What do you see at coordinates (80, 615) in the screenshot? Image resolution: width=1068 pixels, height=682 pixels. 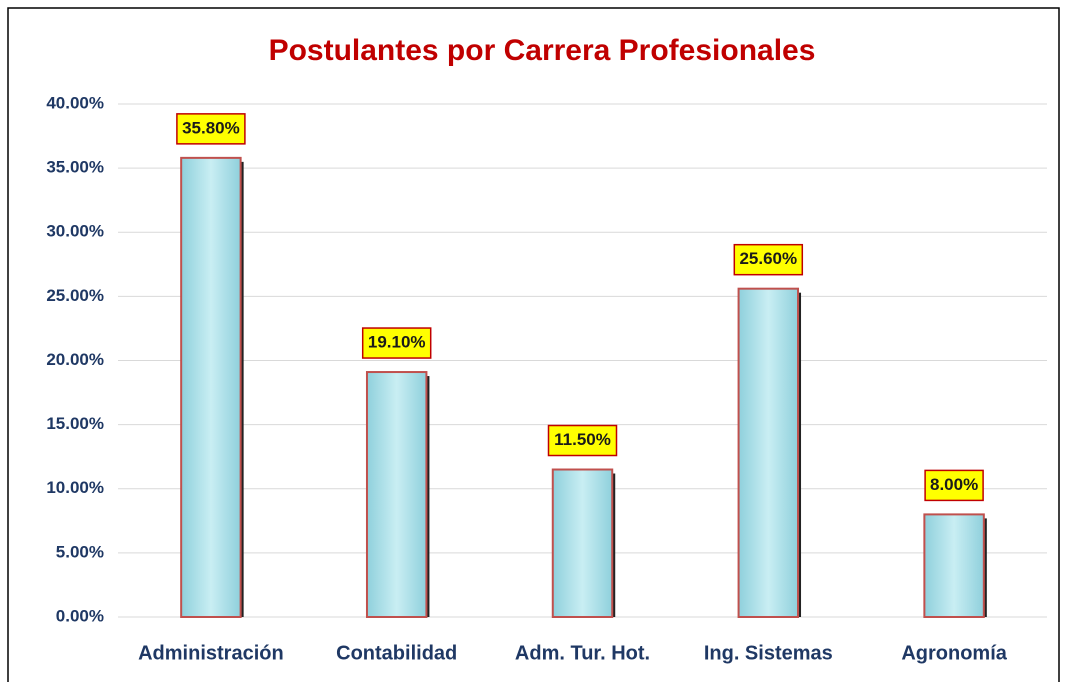 I see `y-tick-label: 0.00%` at bounding box center [80, 615].